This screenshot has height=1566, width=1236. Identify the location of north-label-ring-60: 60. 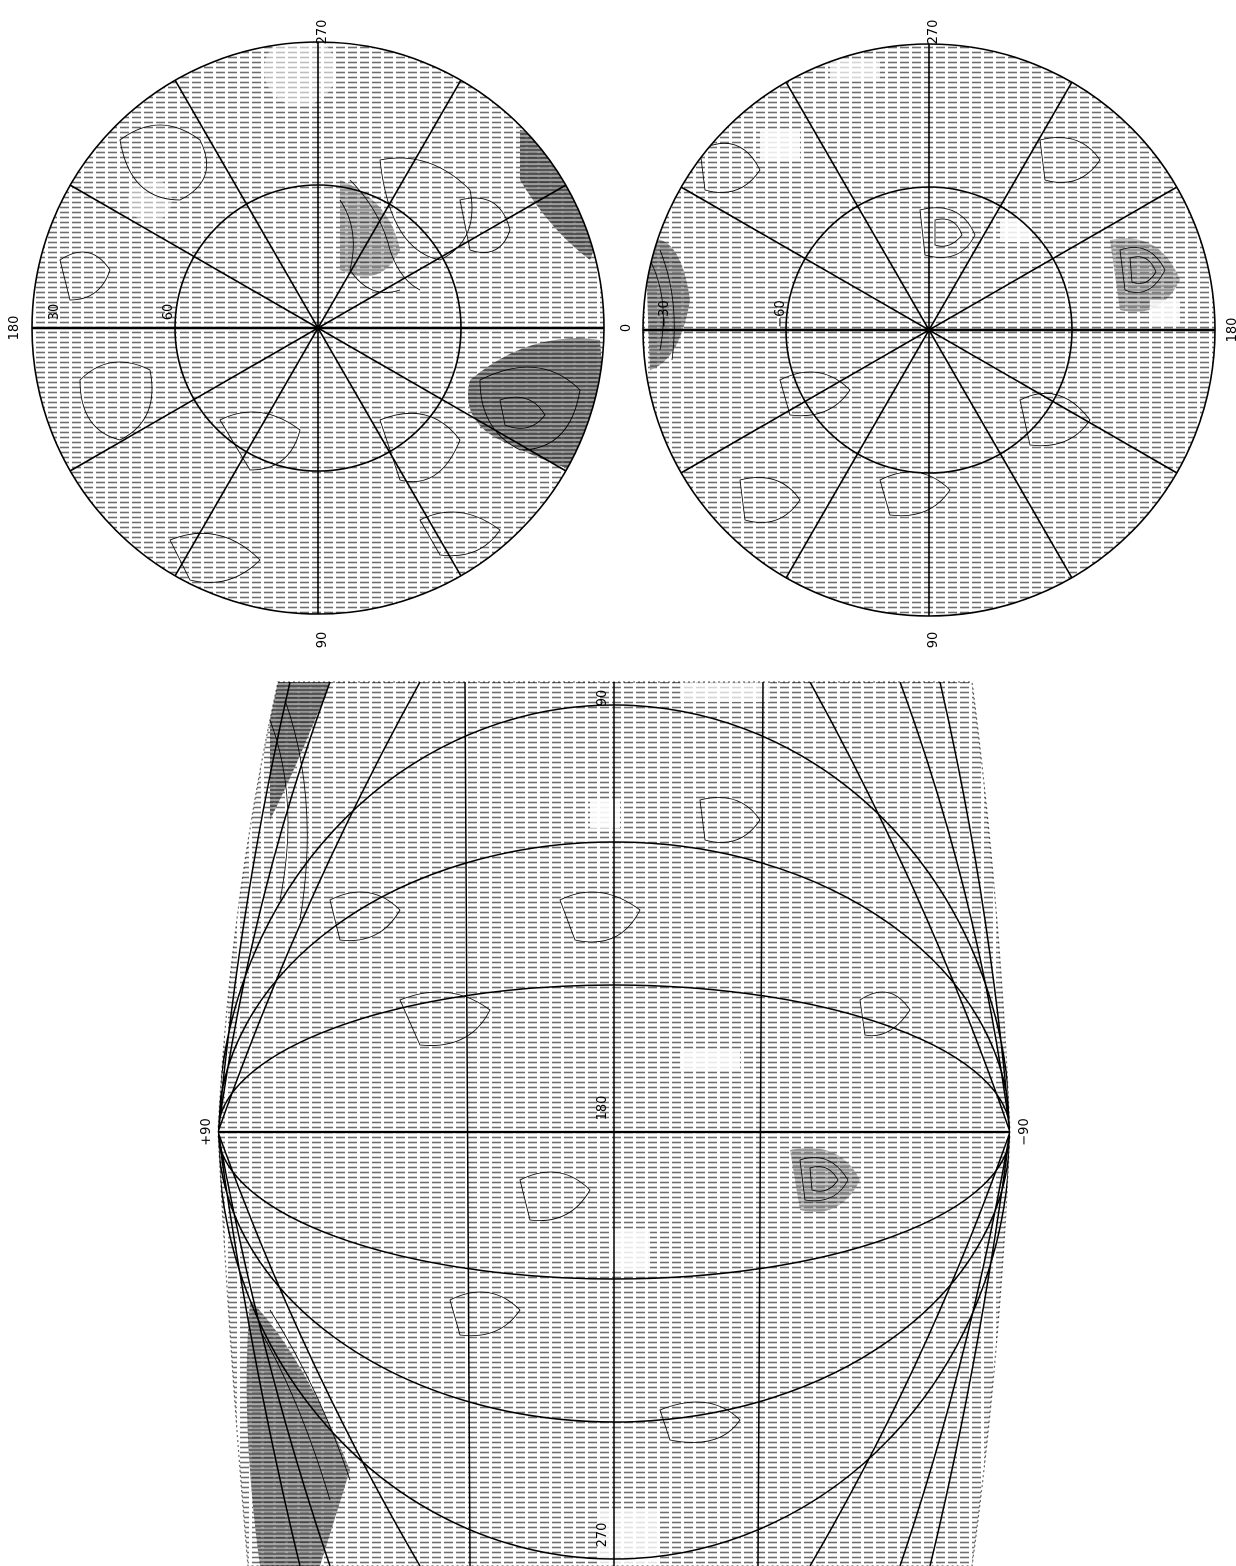
(168, 312).